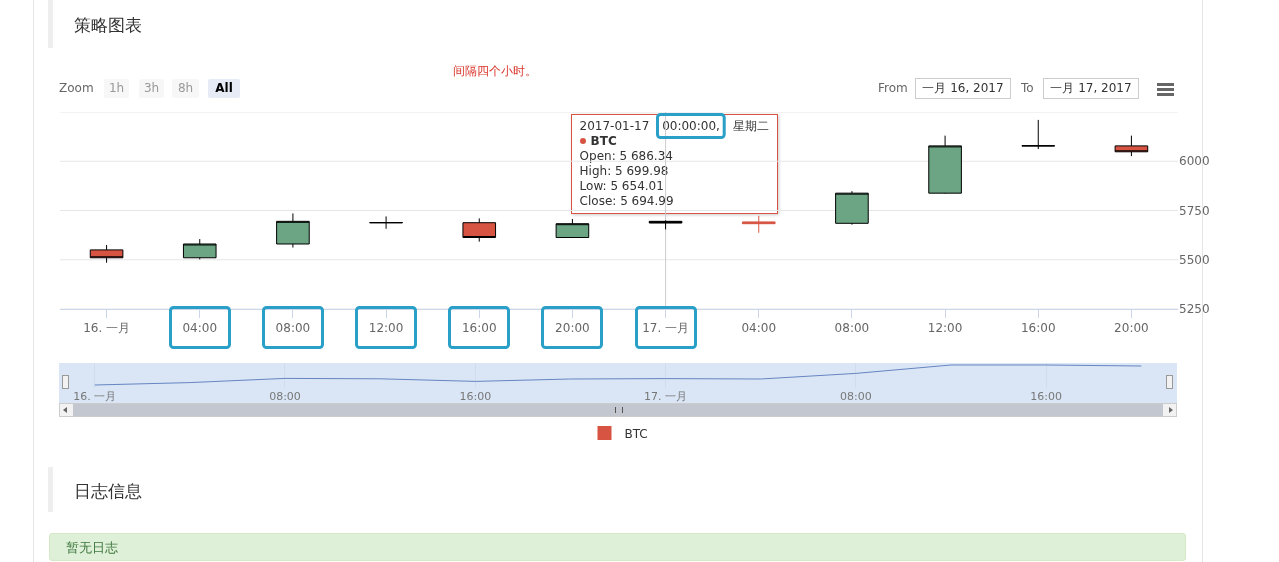 The image size is (1279, 562). What do you see at coordinates (1194, 259) in the screenshot?
I see `y-tick-label: 5500` at bounding box center [1194, 259].